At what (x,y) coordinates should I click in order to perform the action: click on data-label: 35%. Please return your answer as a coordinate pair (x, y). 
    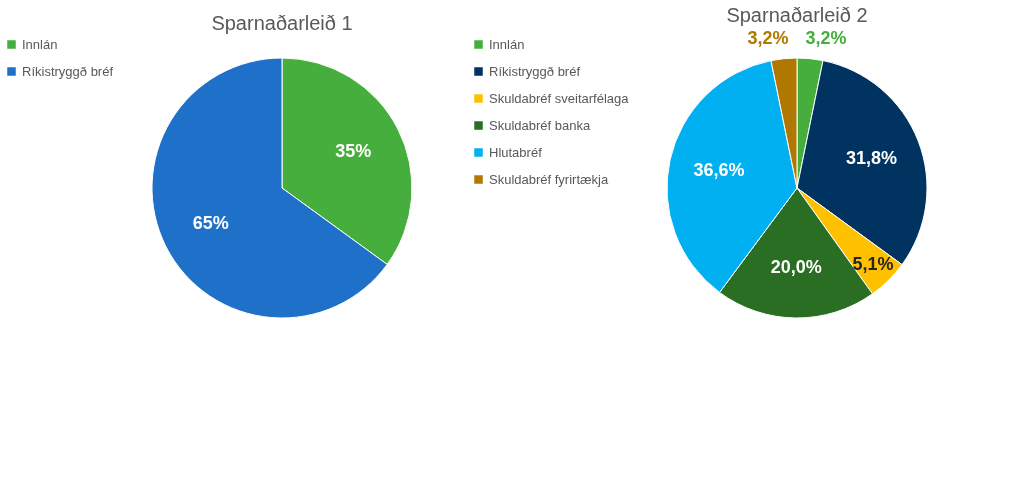
    Looking at the image, I should click on (353, 150).